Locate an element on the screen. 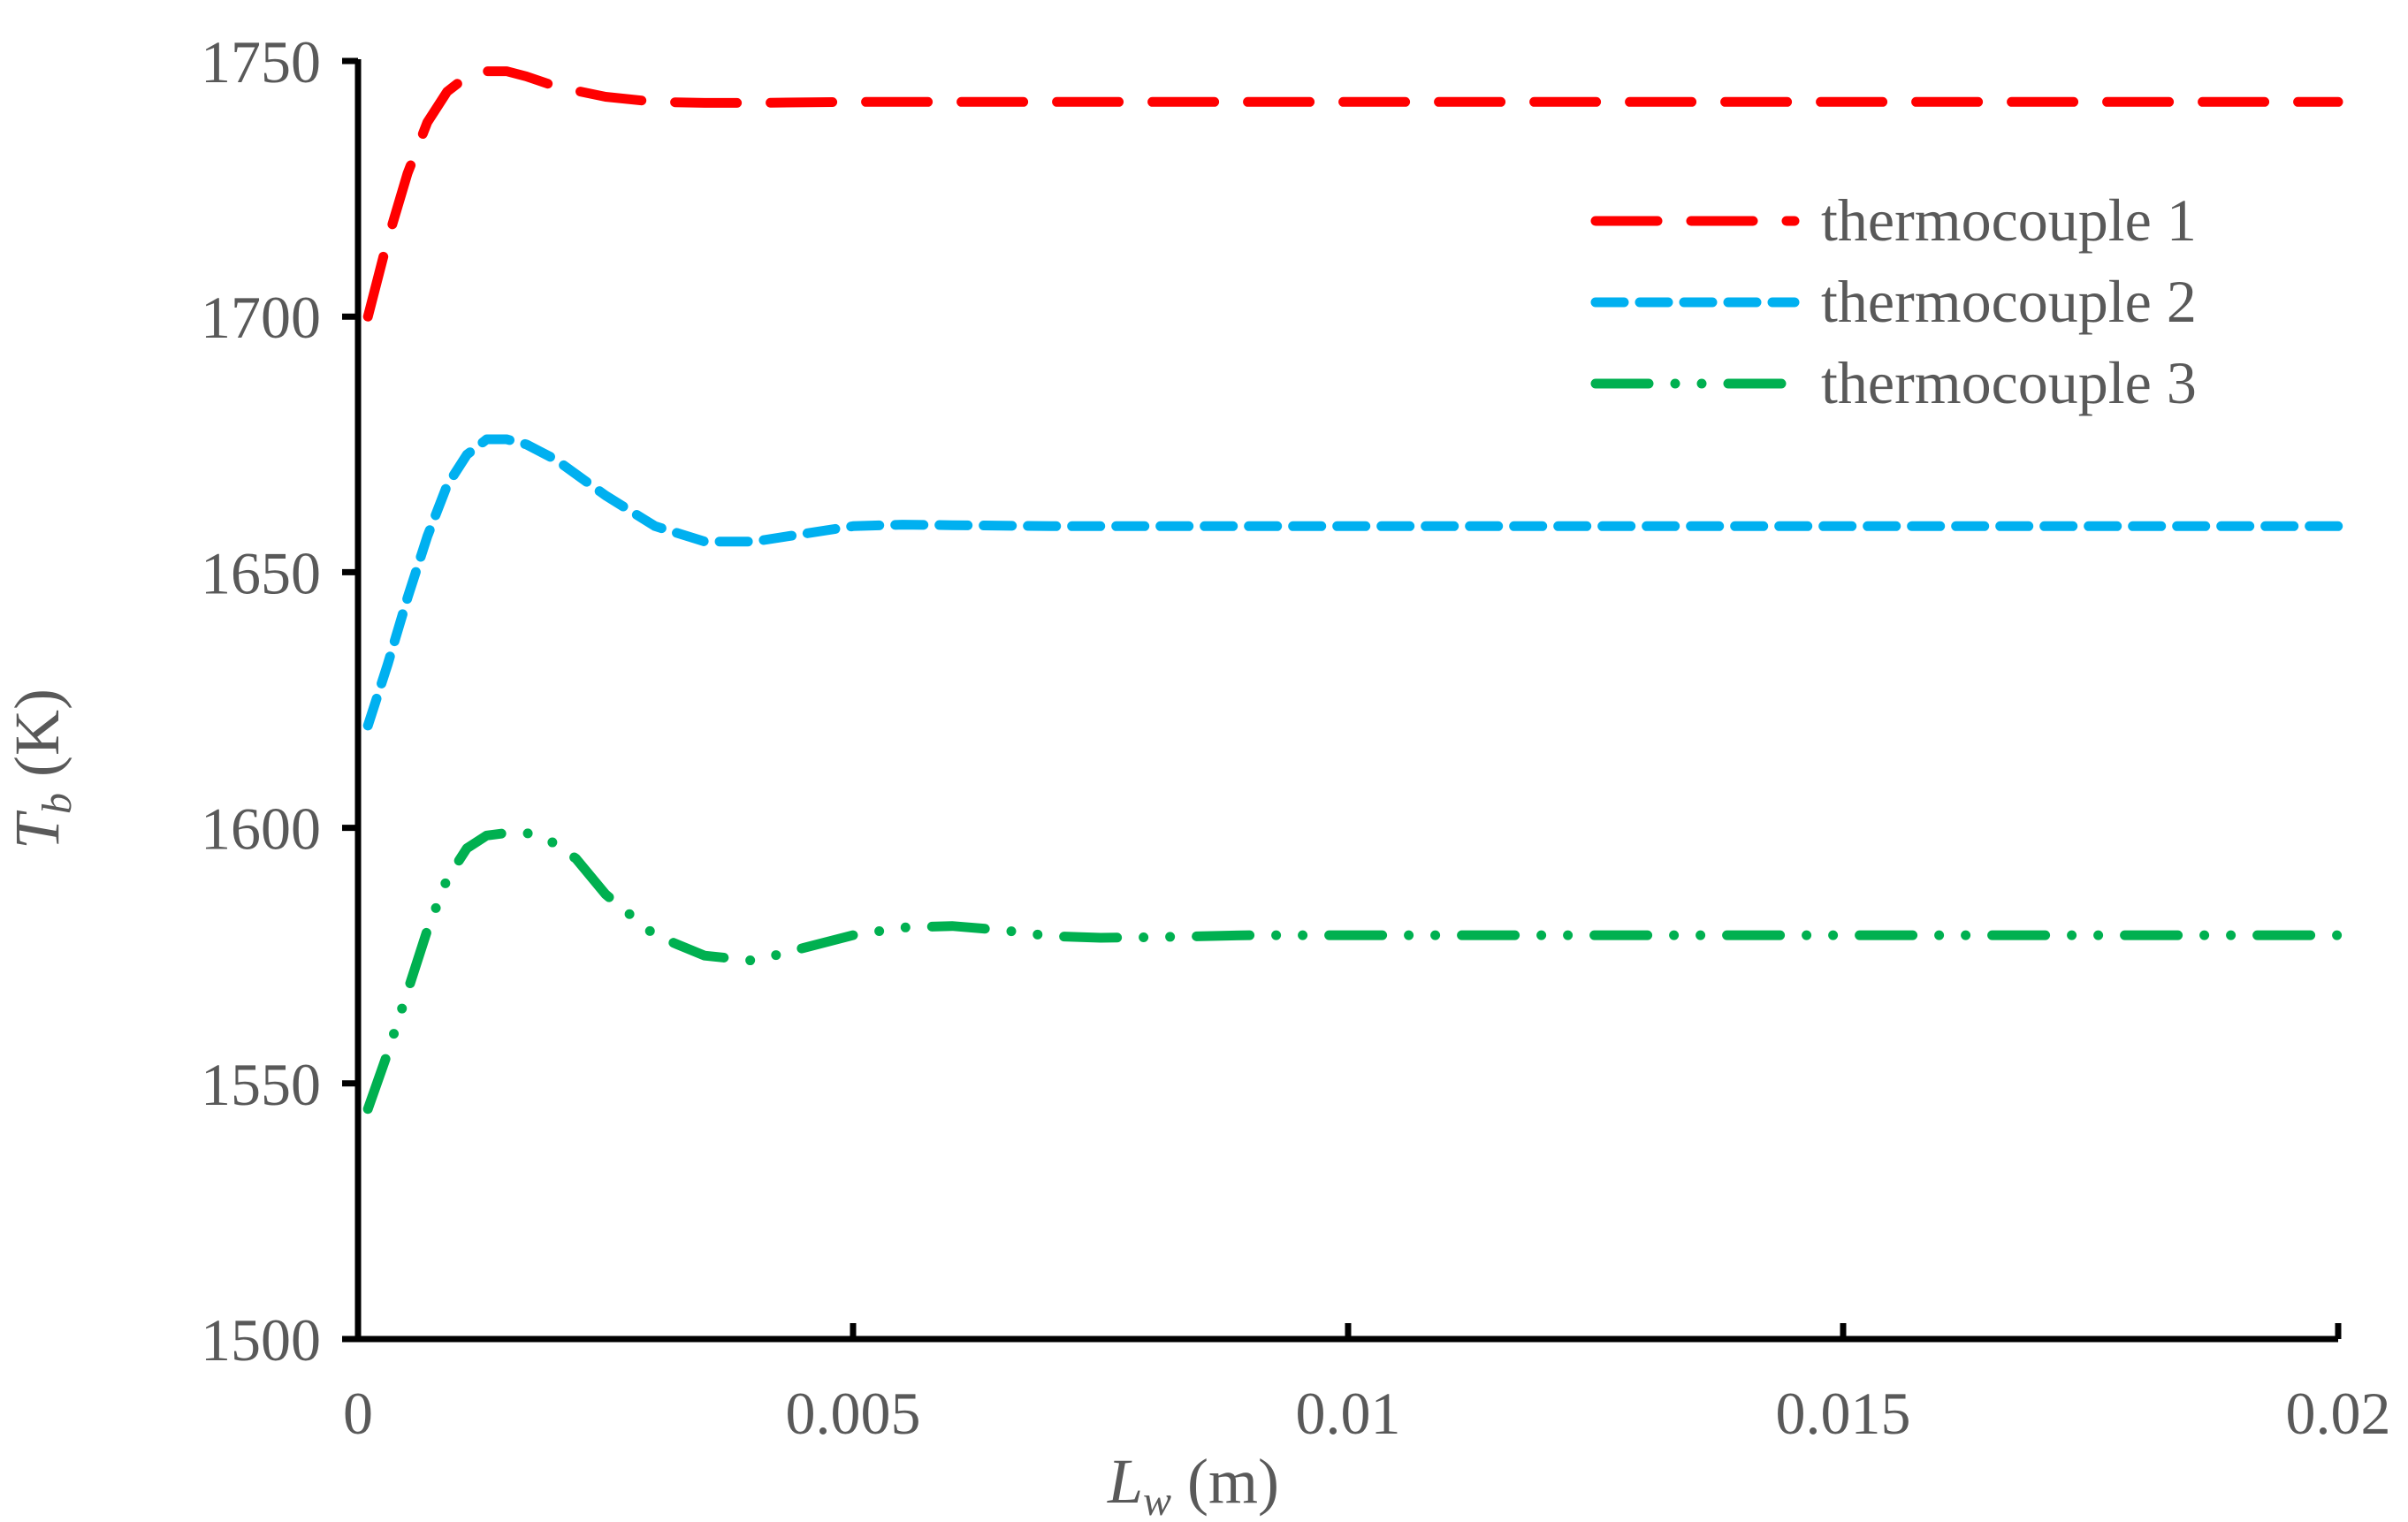  y-axis-title-unit: (K) is located at coordinates (37, 741).